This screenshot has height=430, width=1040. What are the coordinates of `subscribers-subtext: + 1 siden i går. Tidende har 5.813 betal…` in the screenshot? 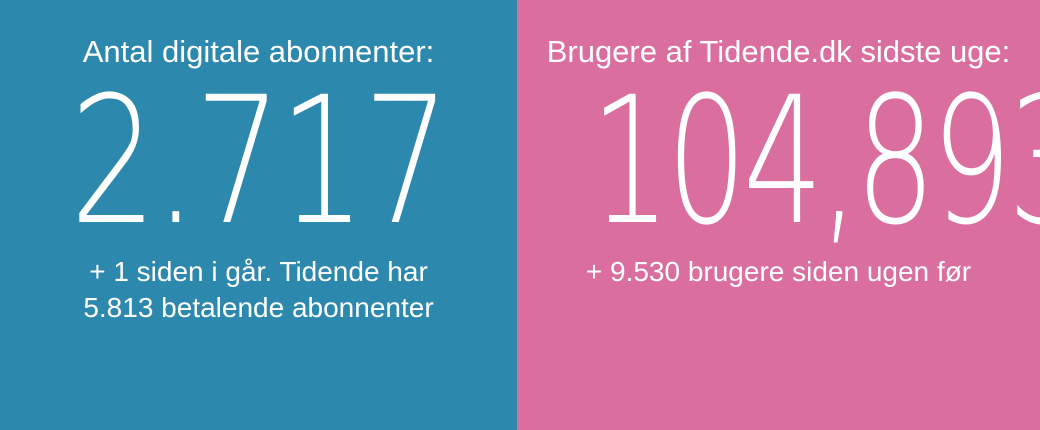 It's located at (258, 290).